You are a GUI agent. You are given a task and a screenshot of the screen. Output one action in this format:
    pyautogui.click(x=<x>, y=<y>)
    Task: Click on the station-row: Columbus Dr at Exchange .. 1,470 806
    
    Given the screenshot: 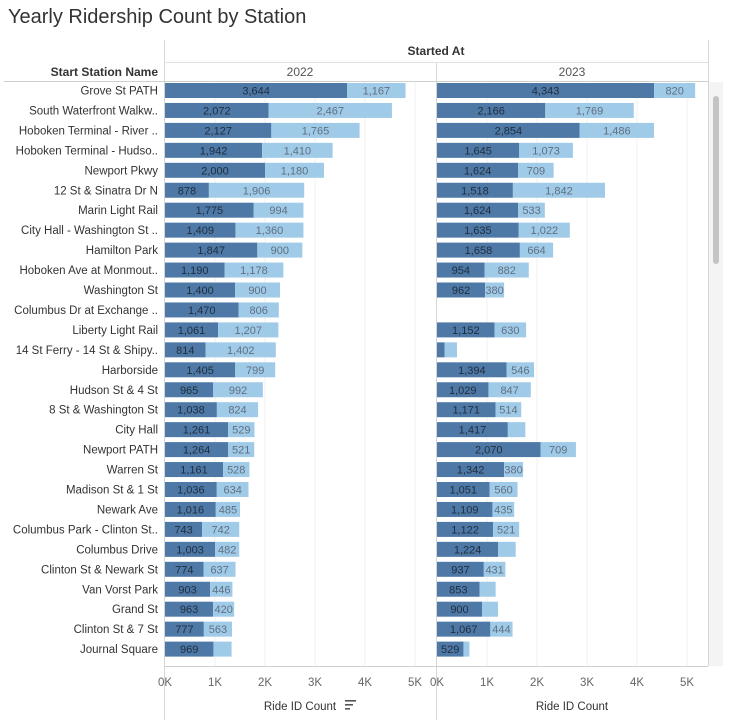 What is the action you would take?
    pyautogui.click(x=146, y=310)
    